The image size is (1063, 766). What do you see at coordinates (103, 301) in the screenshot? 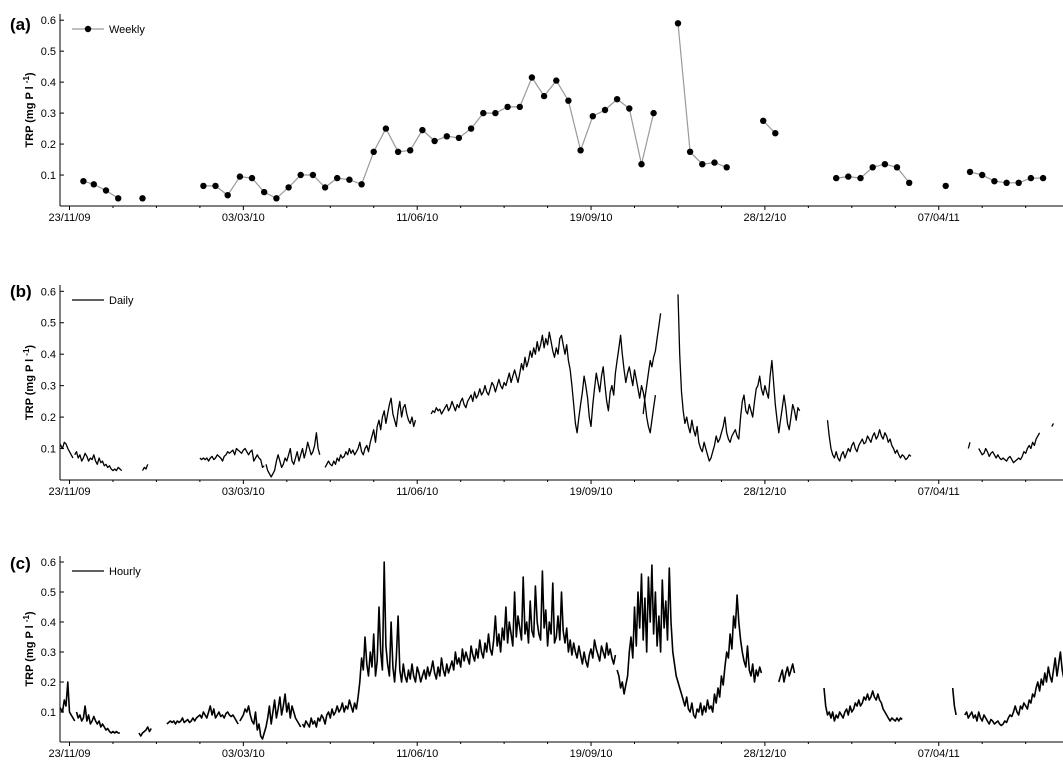
I see `legend: Daily` at bounding box center [103, 301].